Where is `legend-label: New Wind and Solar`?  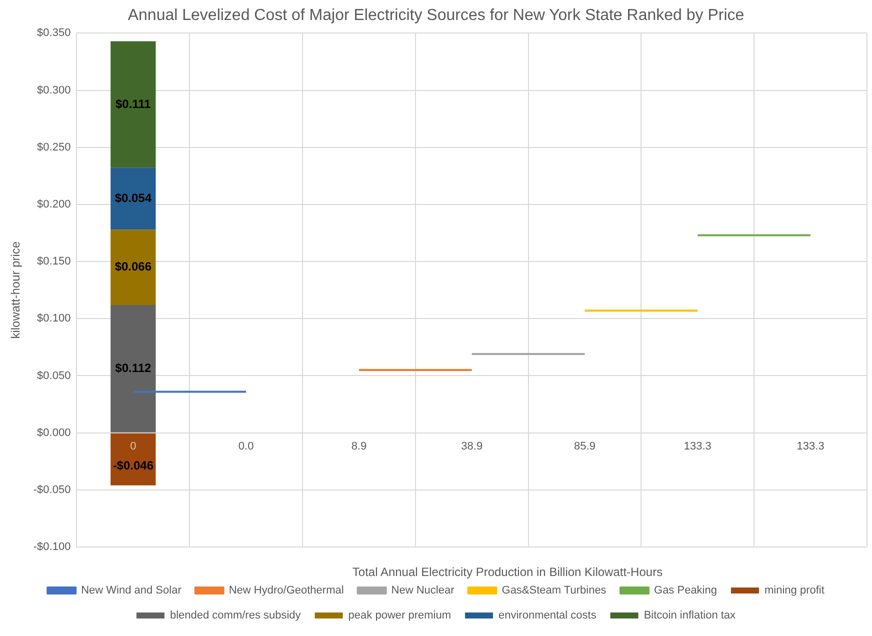
legend-label: New Wind and Solar is located at coordinates (131, 590).